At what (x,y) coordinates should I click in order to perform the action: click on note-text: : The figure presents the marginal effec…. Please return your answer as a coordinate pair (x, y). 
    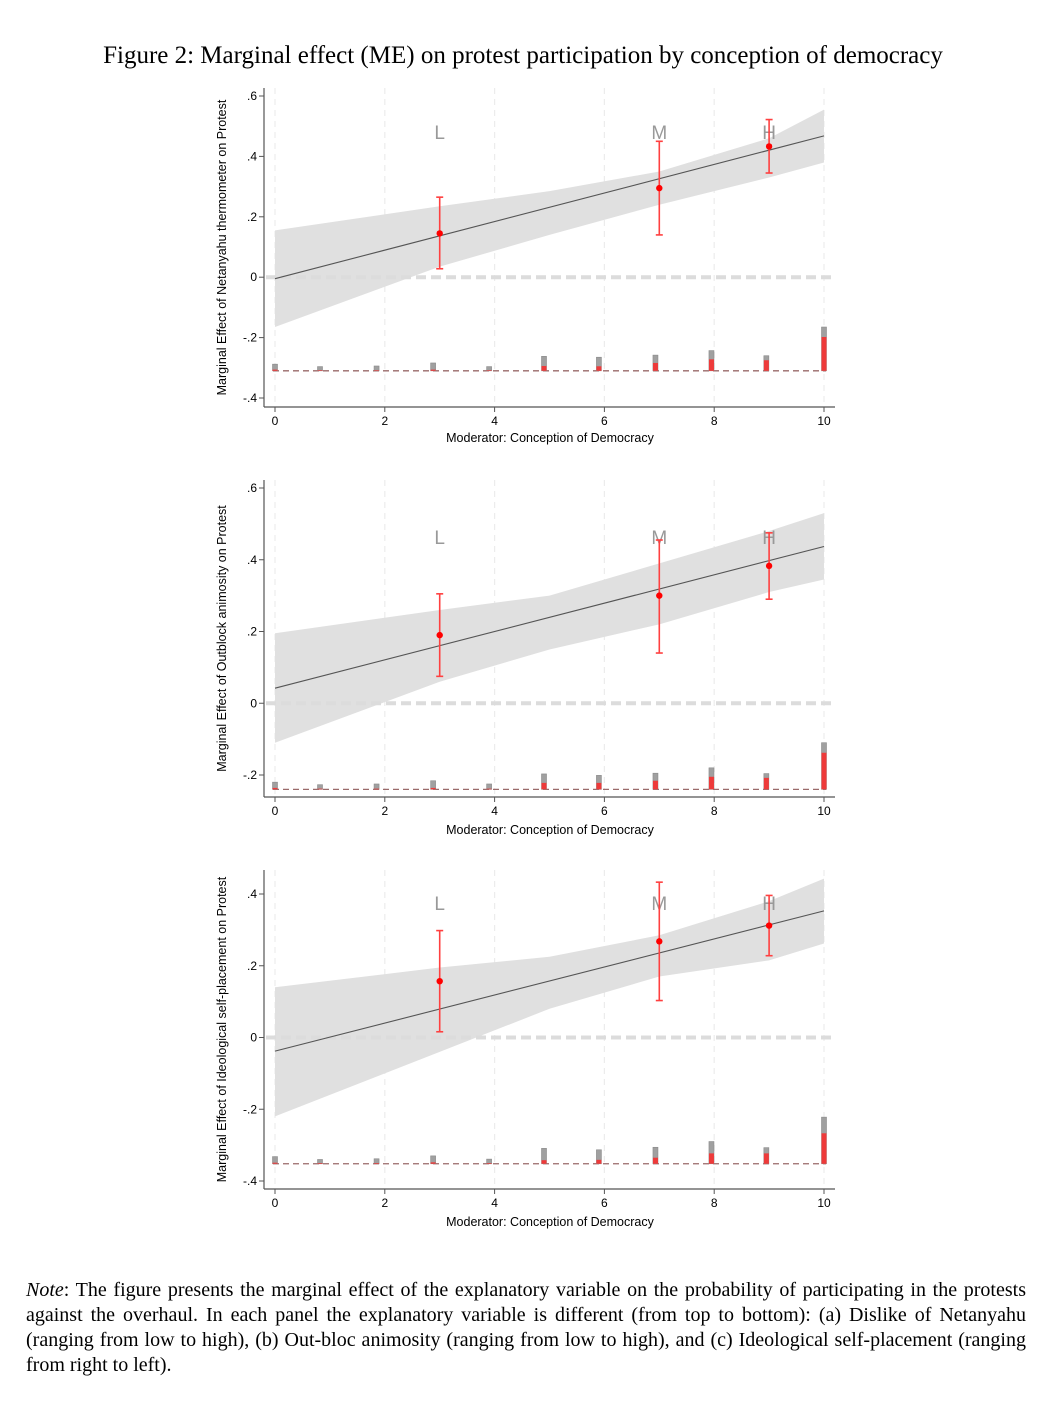
    Looking at the image, I should click on (526, 1327).